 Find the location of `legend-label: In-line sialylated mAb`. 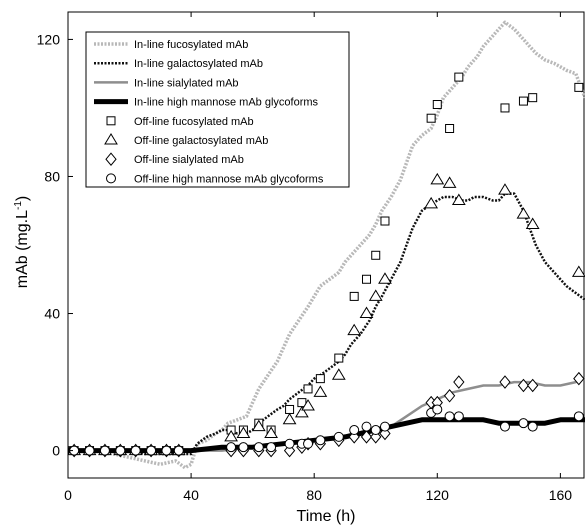

legend-label: In-line sialylated mAb is located at coordinates (186, 83).